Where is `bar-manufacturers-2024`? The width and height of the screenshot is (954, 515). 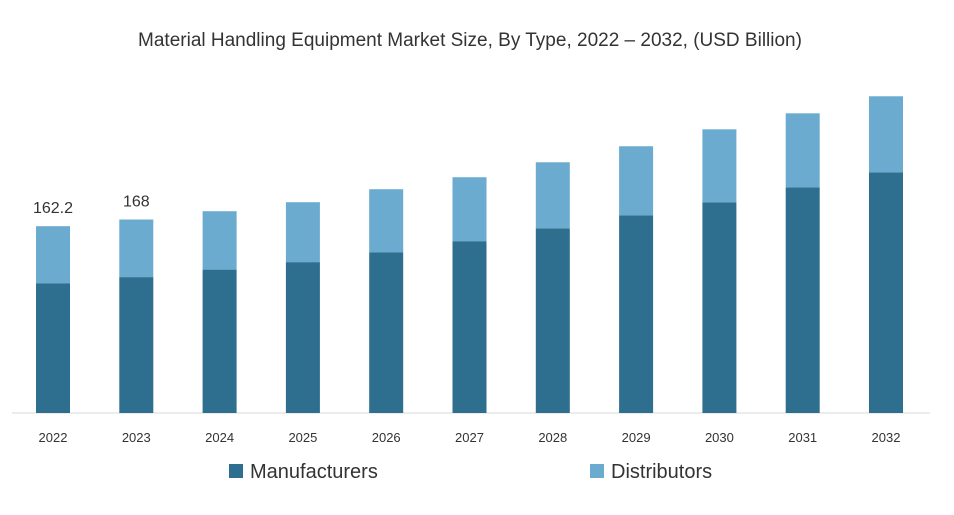
bar-manufacturers-2024 is located at coordinates (219, 341).